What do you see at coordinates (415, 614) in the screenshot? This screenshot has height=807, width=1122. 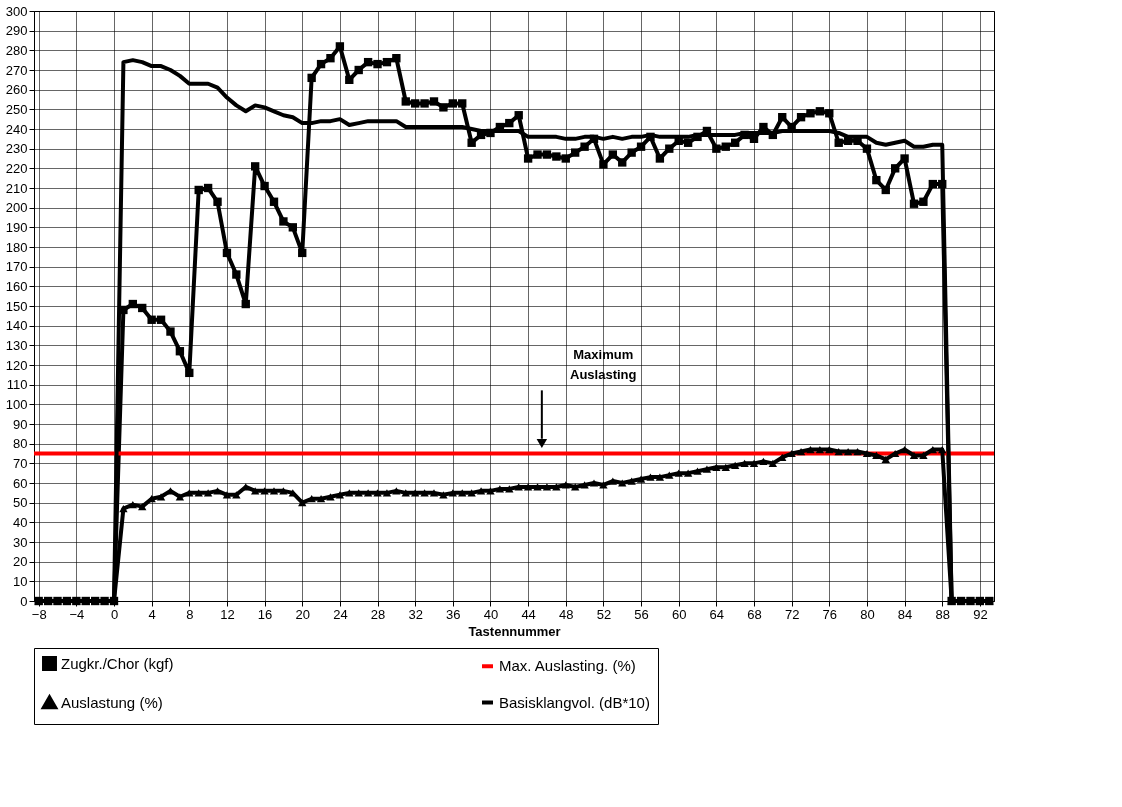 I see `x-tick-label: 32` at bounding box center [415, 614].